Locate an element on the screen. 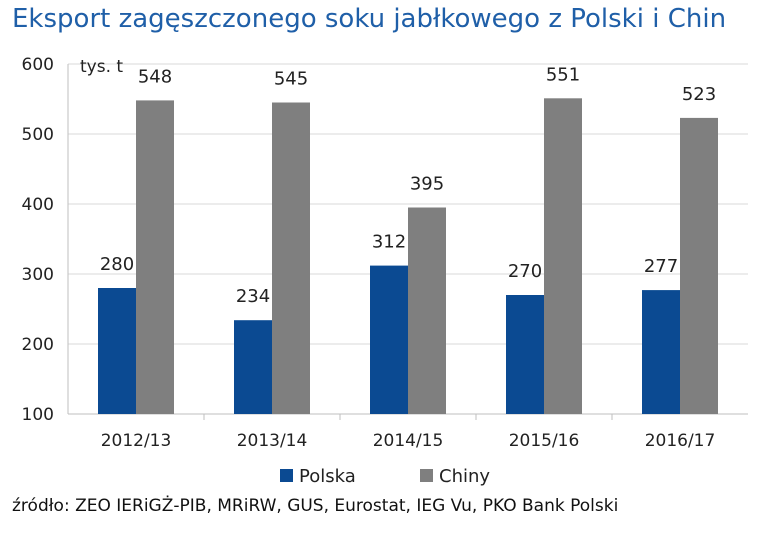  legend-swatch-polska is located at coordinates (286, 475).